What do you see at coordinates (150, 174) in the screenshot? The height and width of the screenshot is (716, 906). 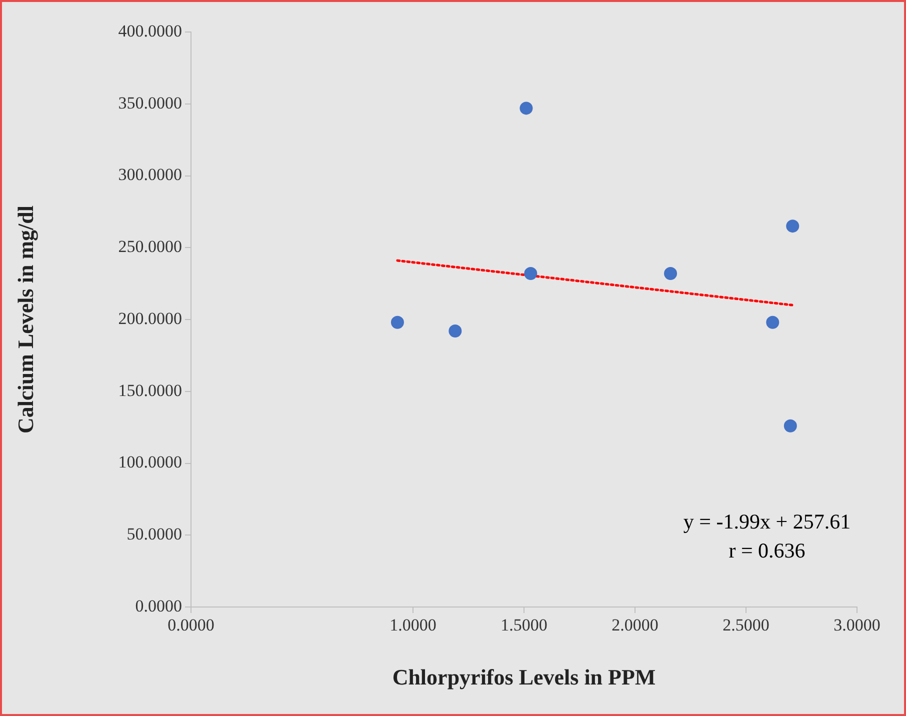 I see `y-tick-label: 300.0000` at bounding box center [150, 174].